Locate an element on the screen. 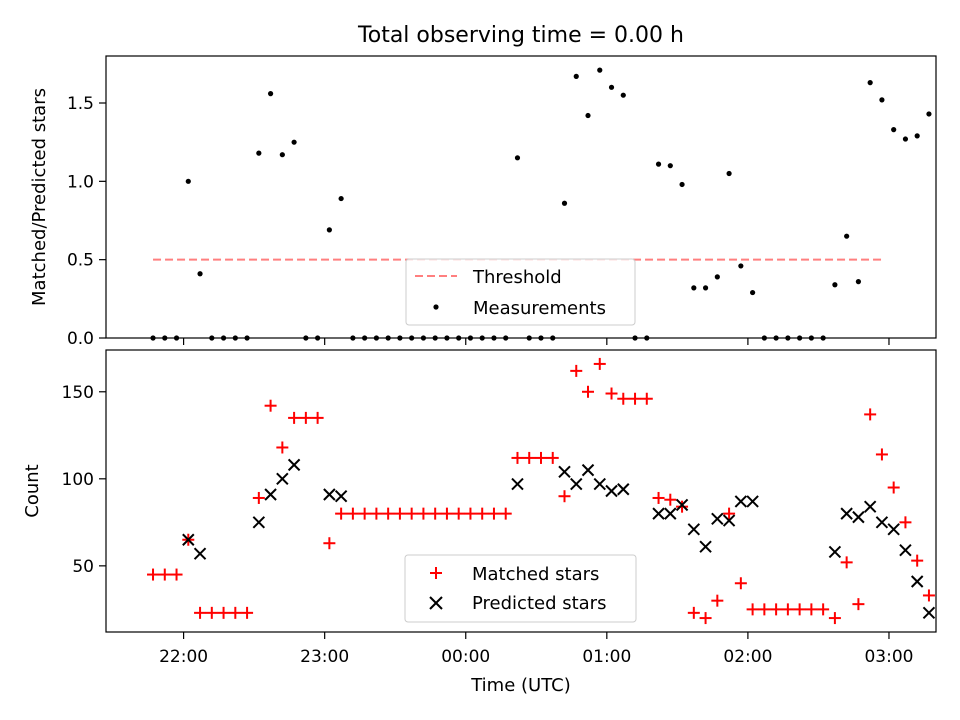 This screenshot has width=960, height=720. matched-stars-legend-label: Matched stars is located at coordinates (535, 574).